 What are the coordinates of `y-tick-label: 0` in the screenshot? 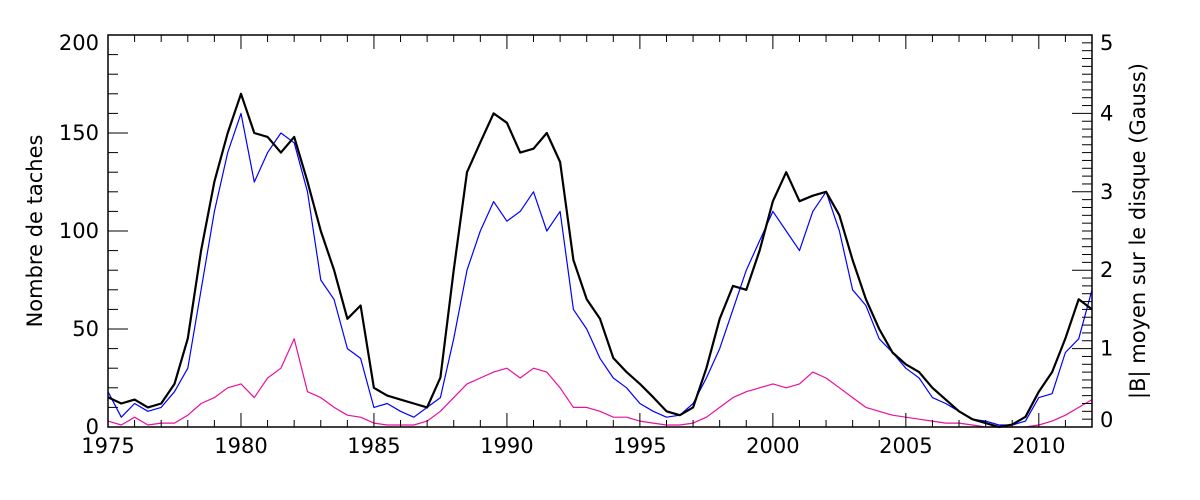 It's located at (92, 427).